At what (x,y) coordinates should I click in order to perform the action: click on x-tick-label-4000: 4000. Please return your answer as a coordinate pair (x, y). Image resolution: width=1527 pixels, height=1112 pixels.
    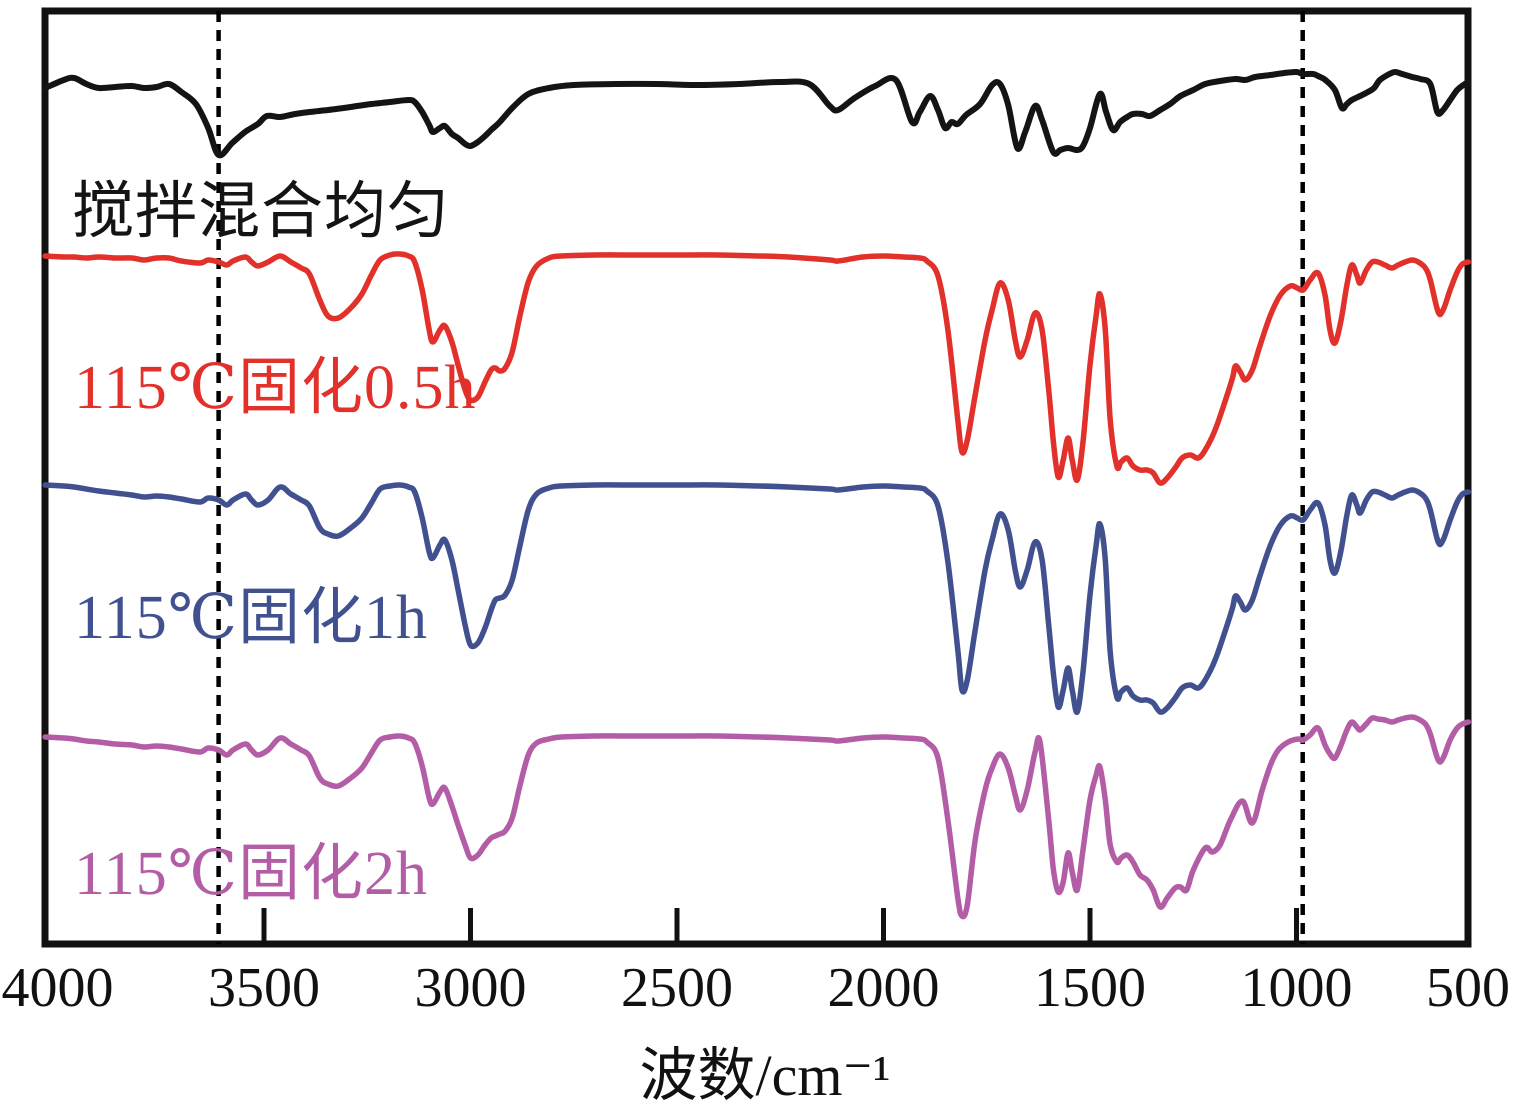
    Looking at the image, I should click on (57, 988).